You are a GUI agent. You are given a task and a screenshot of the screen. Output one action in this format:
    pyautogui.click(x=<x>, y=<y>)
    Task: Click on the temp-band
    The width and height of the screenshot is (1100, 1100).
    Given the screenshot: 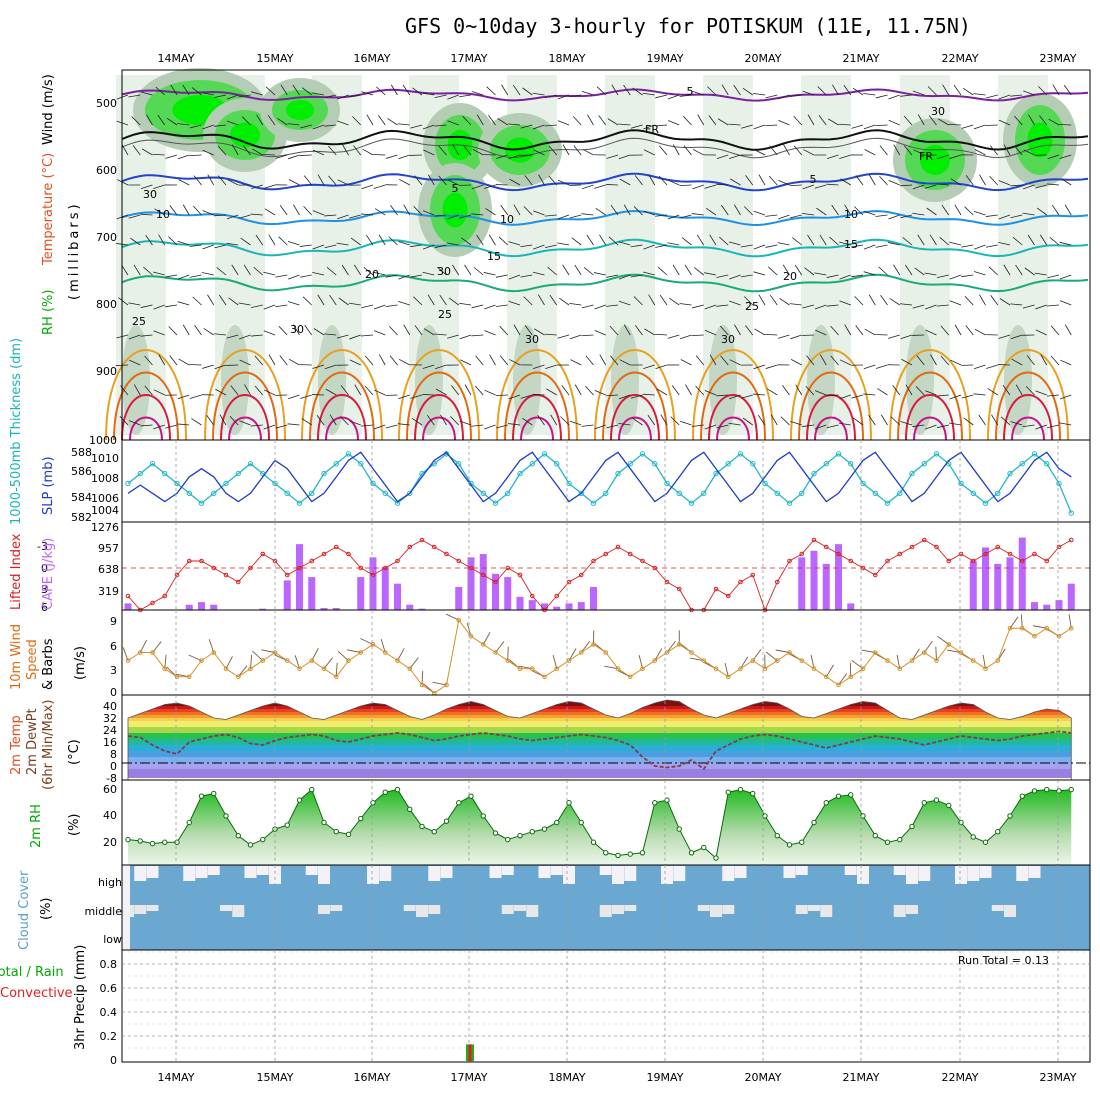 What is the action you would take?
    pyautogui.click(x=600, y=773)
    